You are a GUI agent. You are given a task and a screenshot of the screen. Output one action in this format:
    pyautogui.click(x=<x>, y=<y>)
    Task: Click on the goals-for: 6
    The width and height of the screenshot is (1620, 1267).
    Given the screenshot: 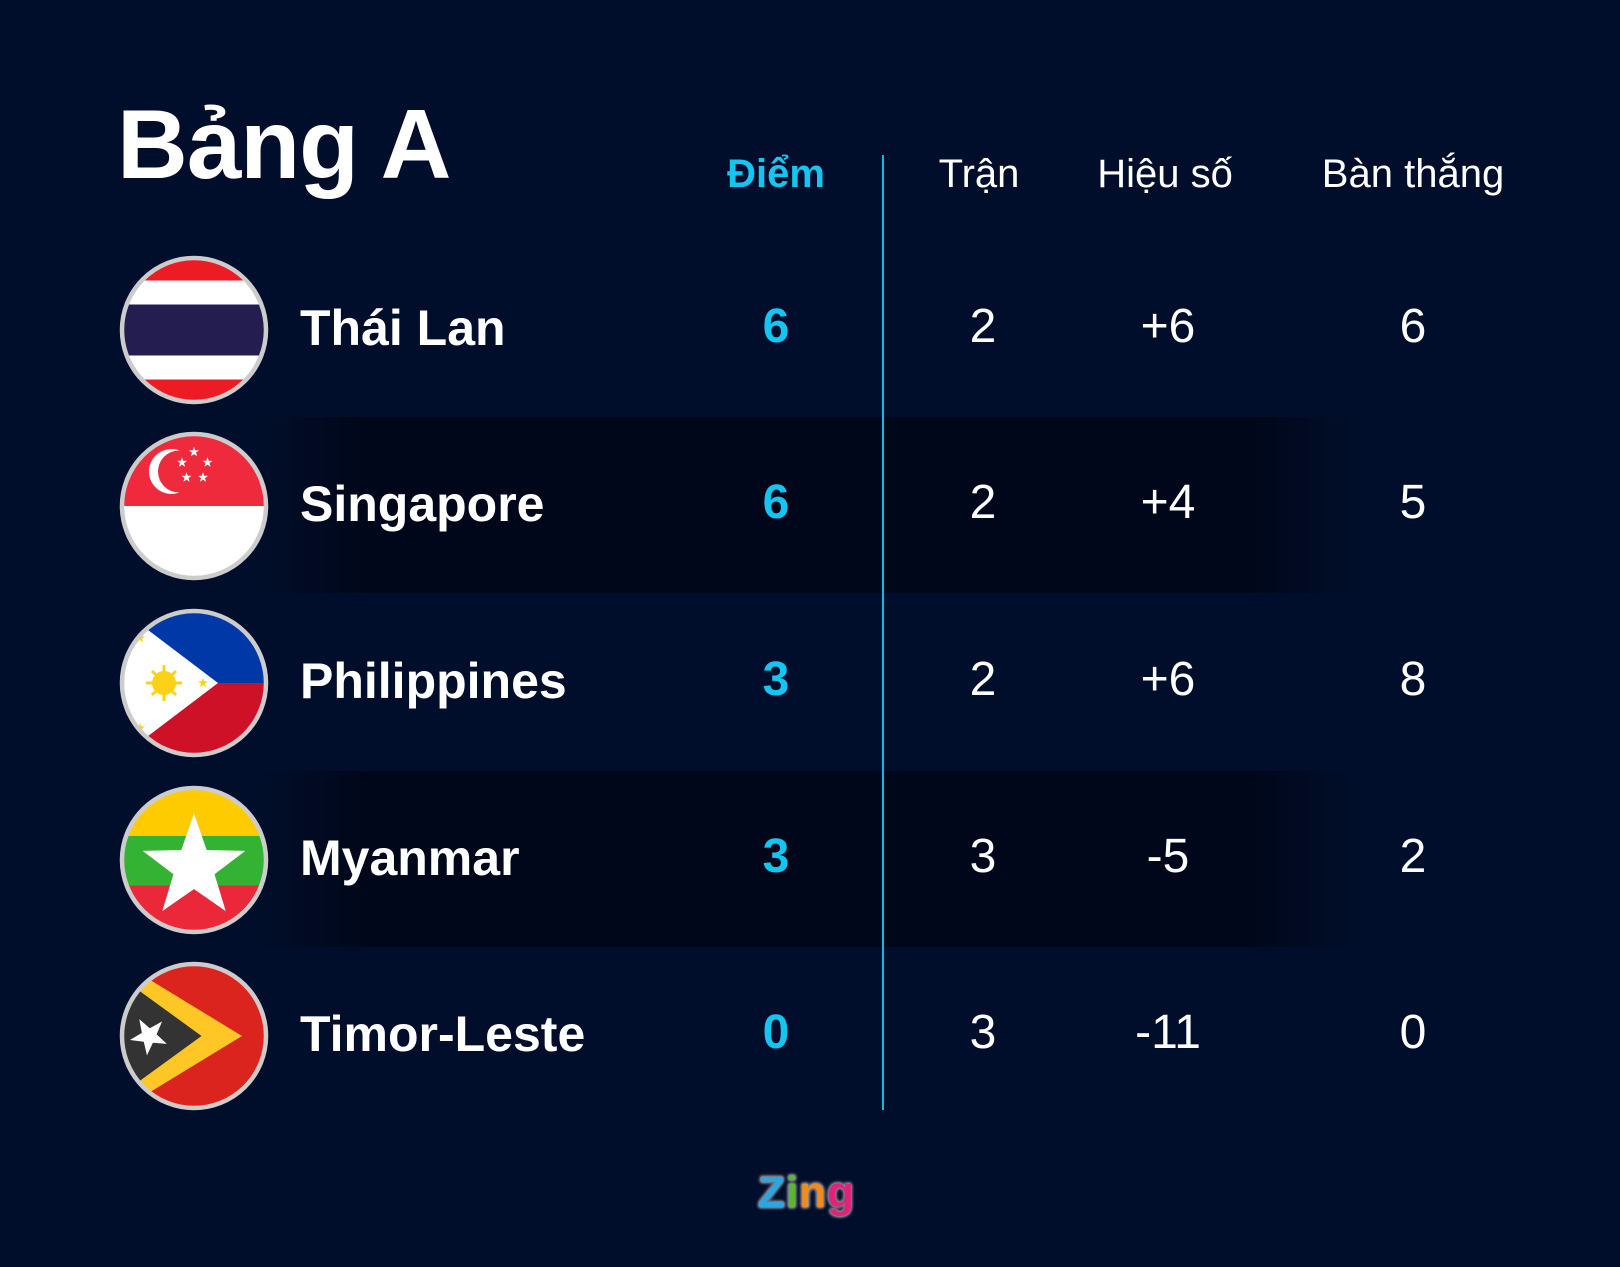 What is the action you would take?
    pyautogui.click(x=1413, y=326)
    